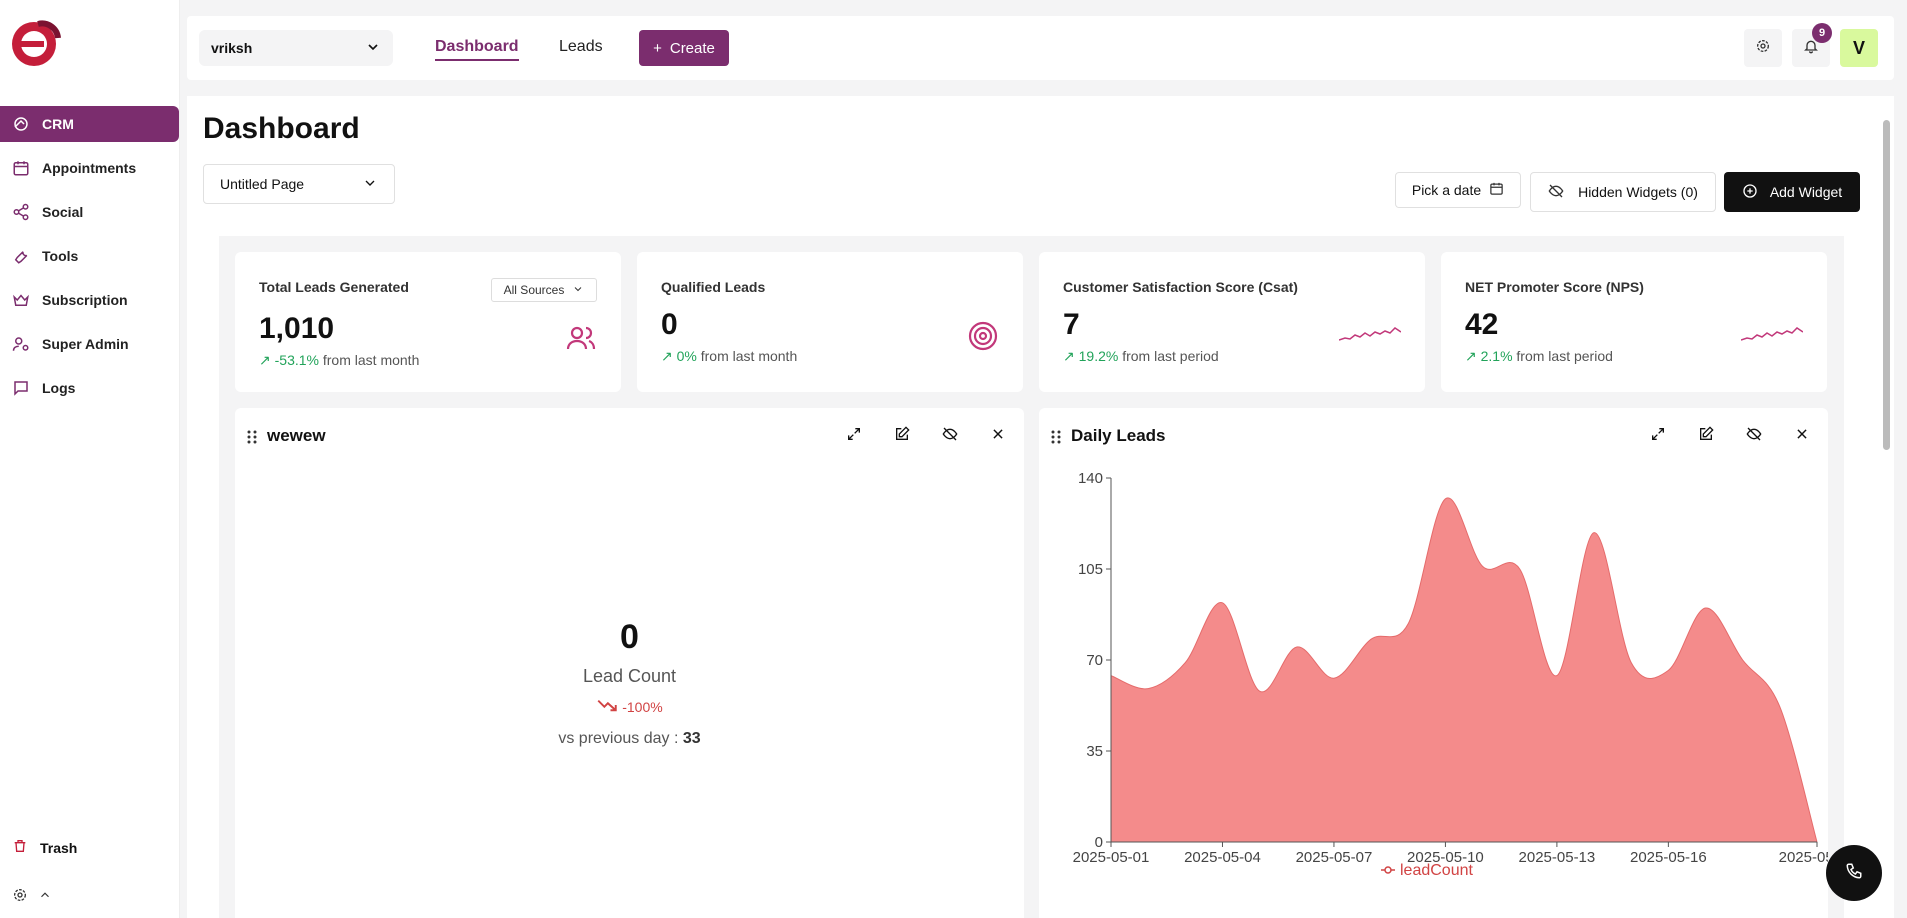 Image resolution: width=1907 pixels, height=918 pixels. What do you see at coordinates (1763, 48) in the screenshot?
I see `settings-button` at bounding box center [1763, 48].